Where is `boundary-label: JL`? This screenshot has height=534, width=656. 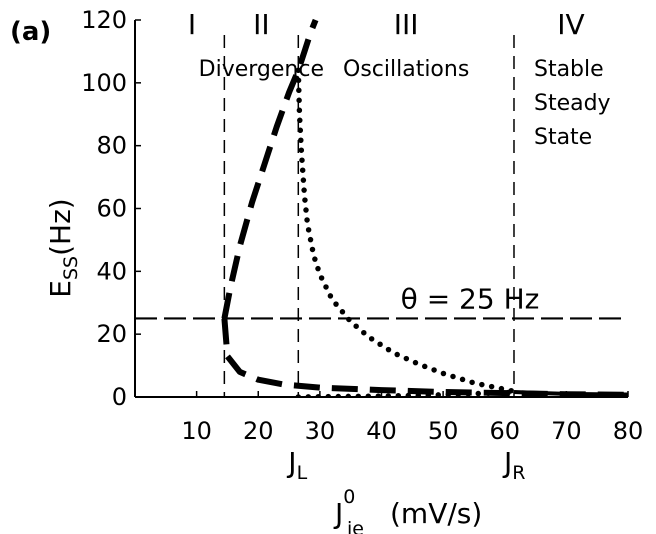
boundary-label: JL is located at coordinates (296, 465).